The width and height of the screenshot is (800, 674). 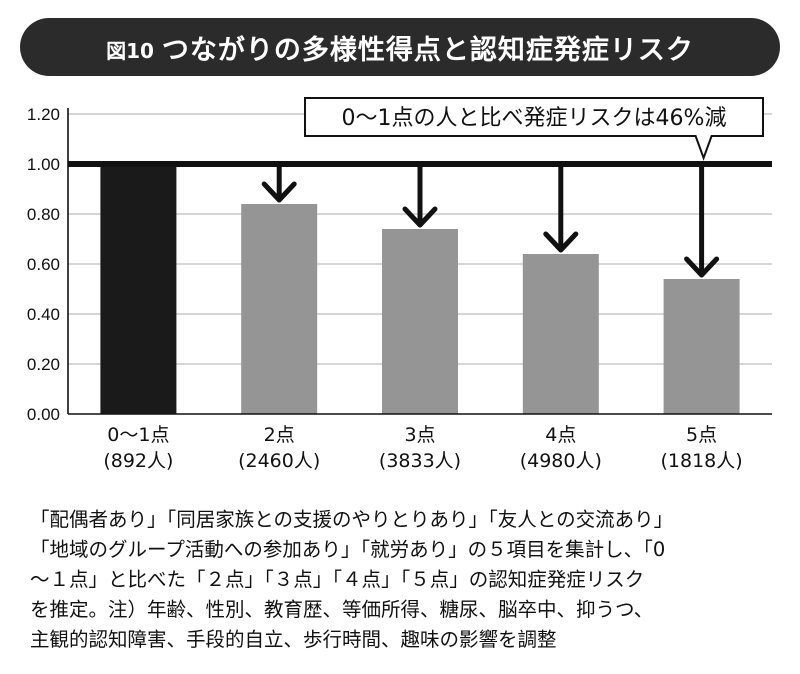 I want to click on x-tick-sublabel: (1818人), so click(x=702, y=461).